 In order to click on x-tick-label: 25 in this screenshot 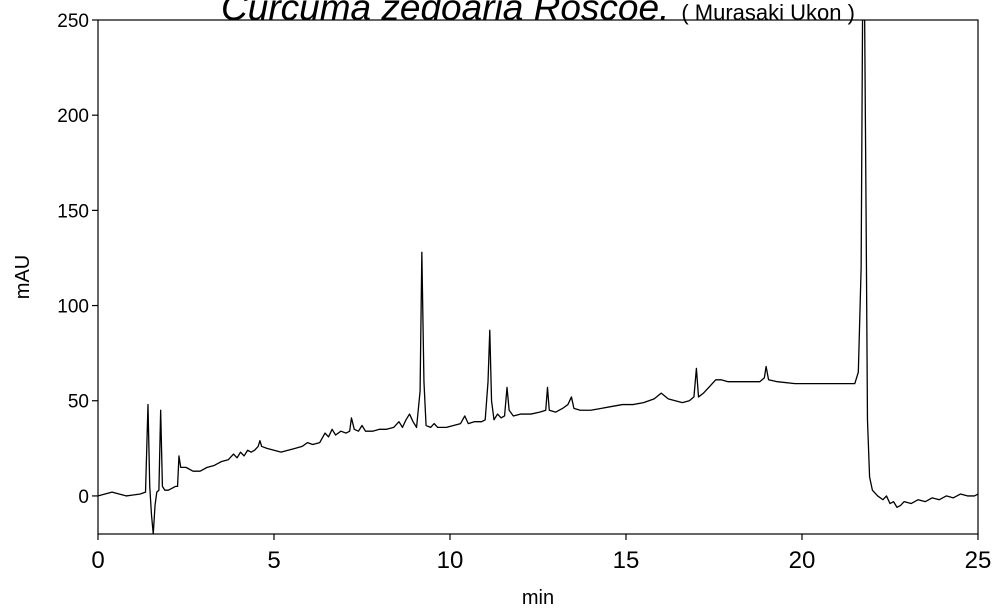, I will do `click(978, 560)`.